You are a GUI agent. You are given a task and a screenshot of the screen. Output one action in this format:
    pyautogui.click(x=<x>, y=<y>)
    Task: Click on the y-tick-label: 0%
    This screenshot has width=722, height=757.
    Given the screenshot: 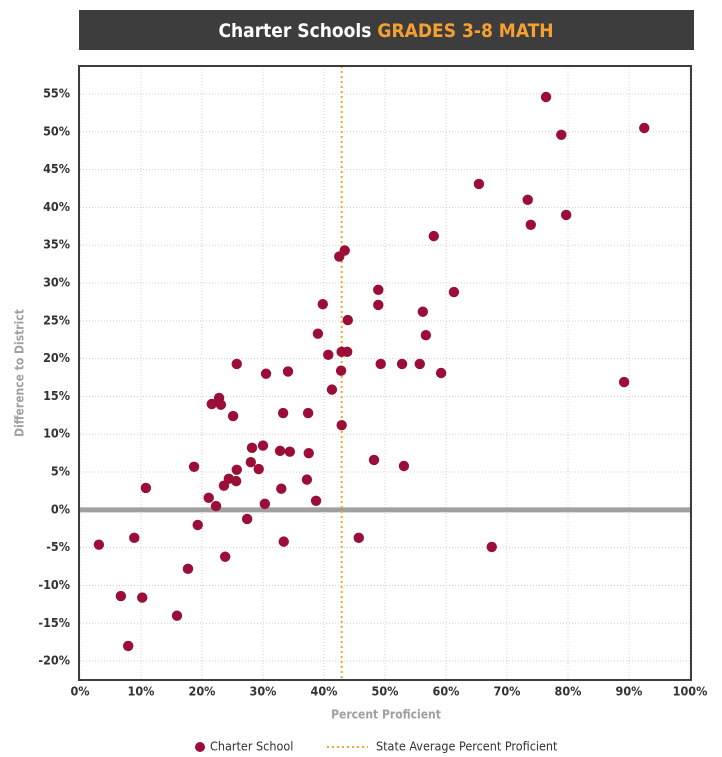 What is the action you would take?
    pyautogui.click(x=60, y=508)
    